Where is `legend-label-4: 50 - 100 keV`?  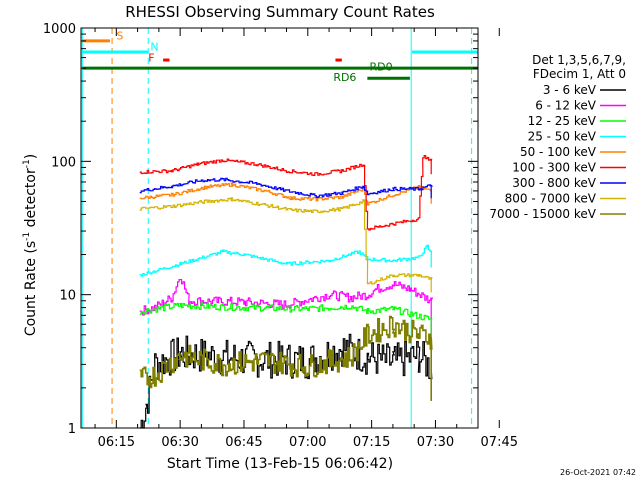
legend-label-4: 50 - 100 keV is located at coordinates (558, 152).